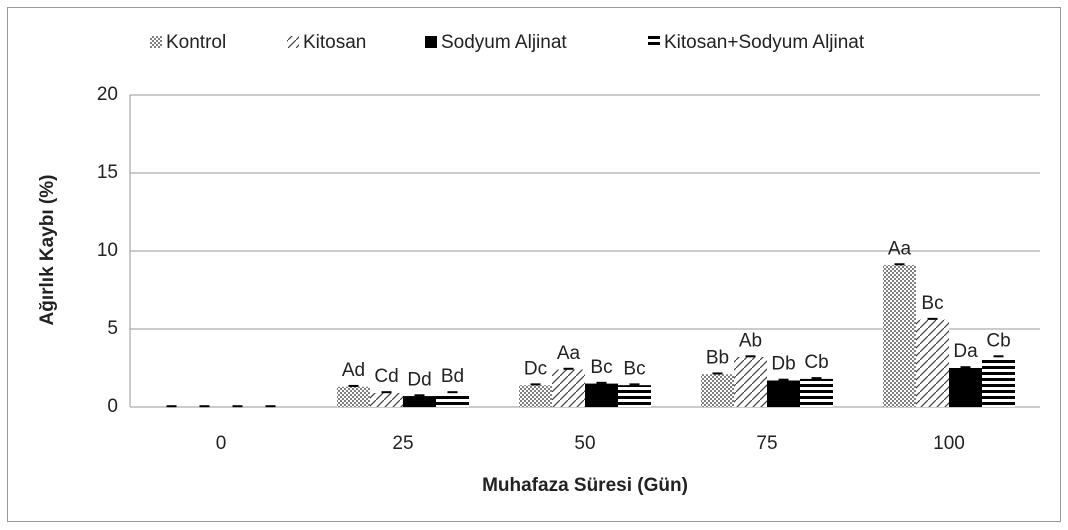 The image size is (1068, 530). I want to click on y-tick-label: 20, so click(107, 94).